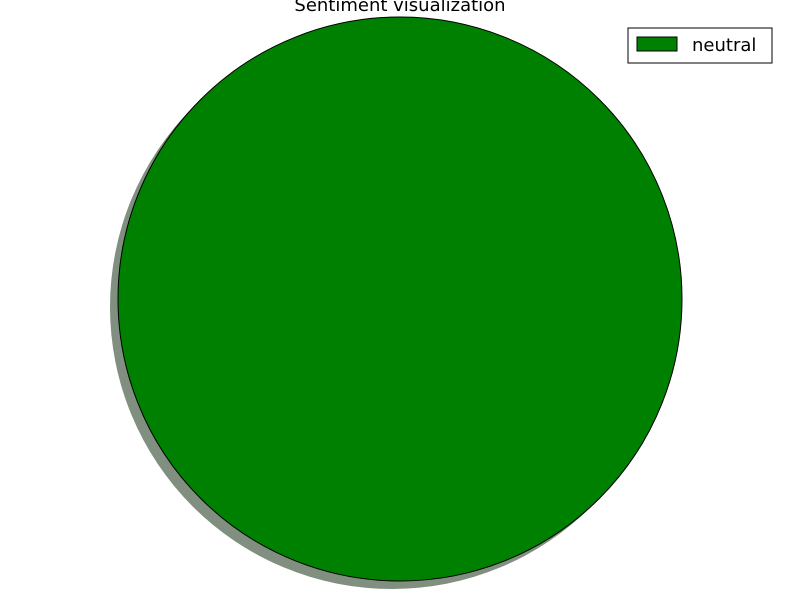  I want to click on legend: neutral, so click(700, 45).